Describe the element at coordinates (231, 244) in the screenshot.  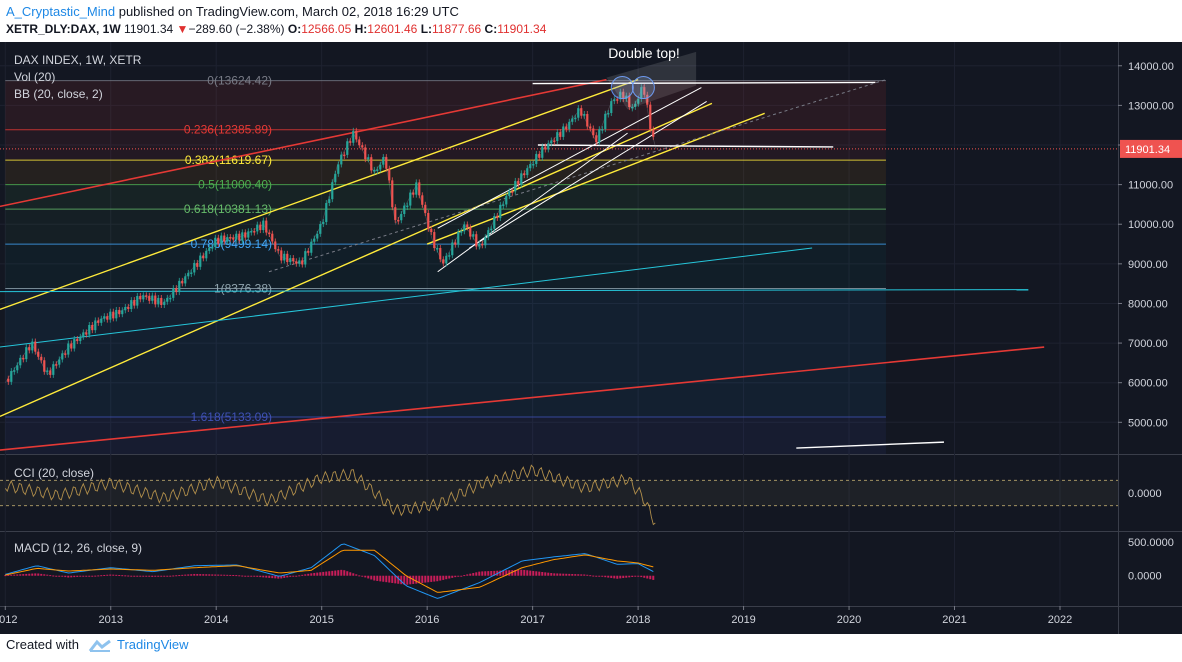
I see `fib-level-label: 0.786(9499.14)` at that location.